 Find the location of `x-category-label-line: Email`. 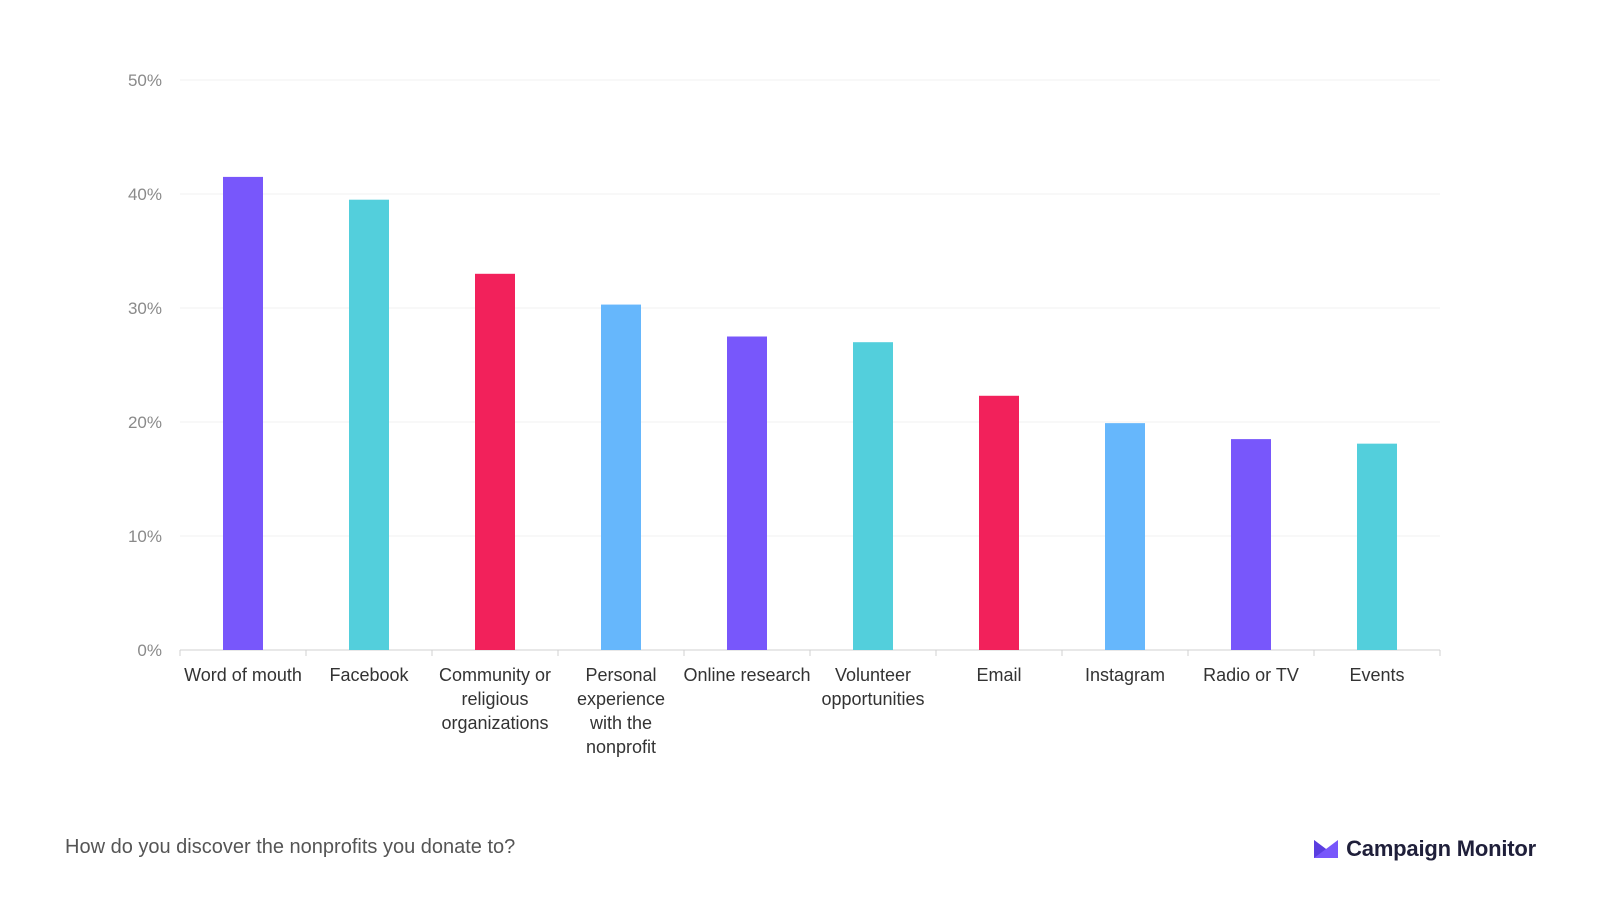

x-category-label-line: Email is located at coordinates (998, 675).